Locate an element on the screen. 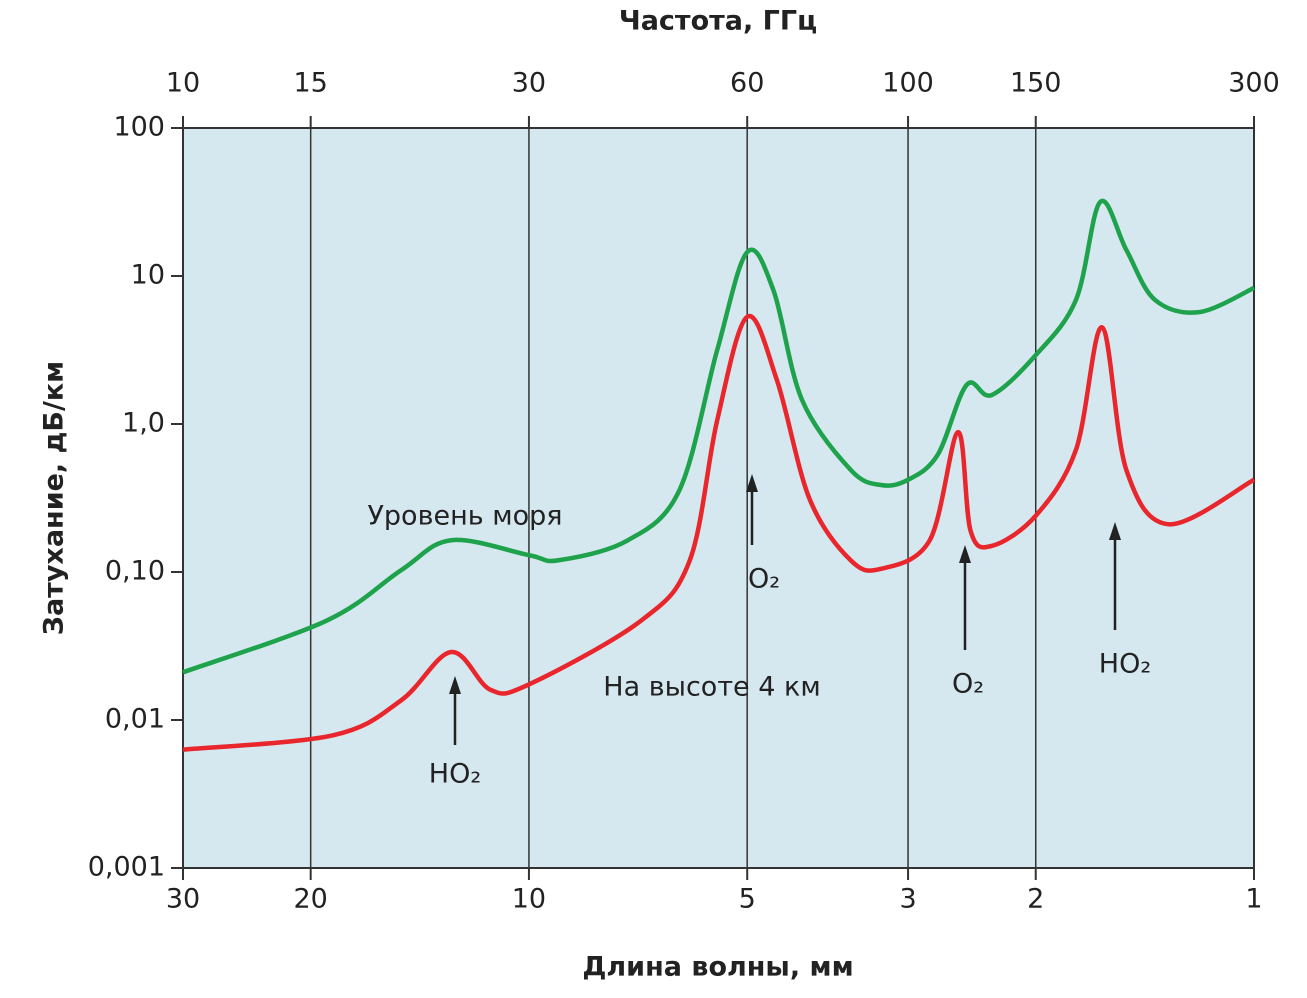 This screenshot has width=1307, height=998. series-label: Уровень моря is located at coordinates (464, 516).